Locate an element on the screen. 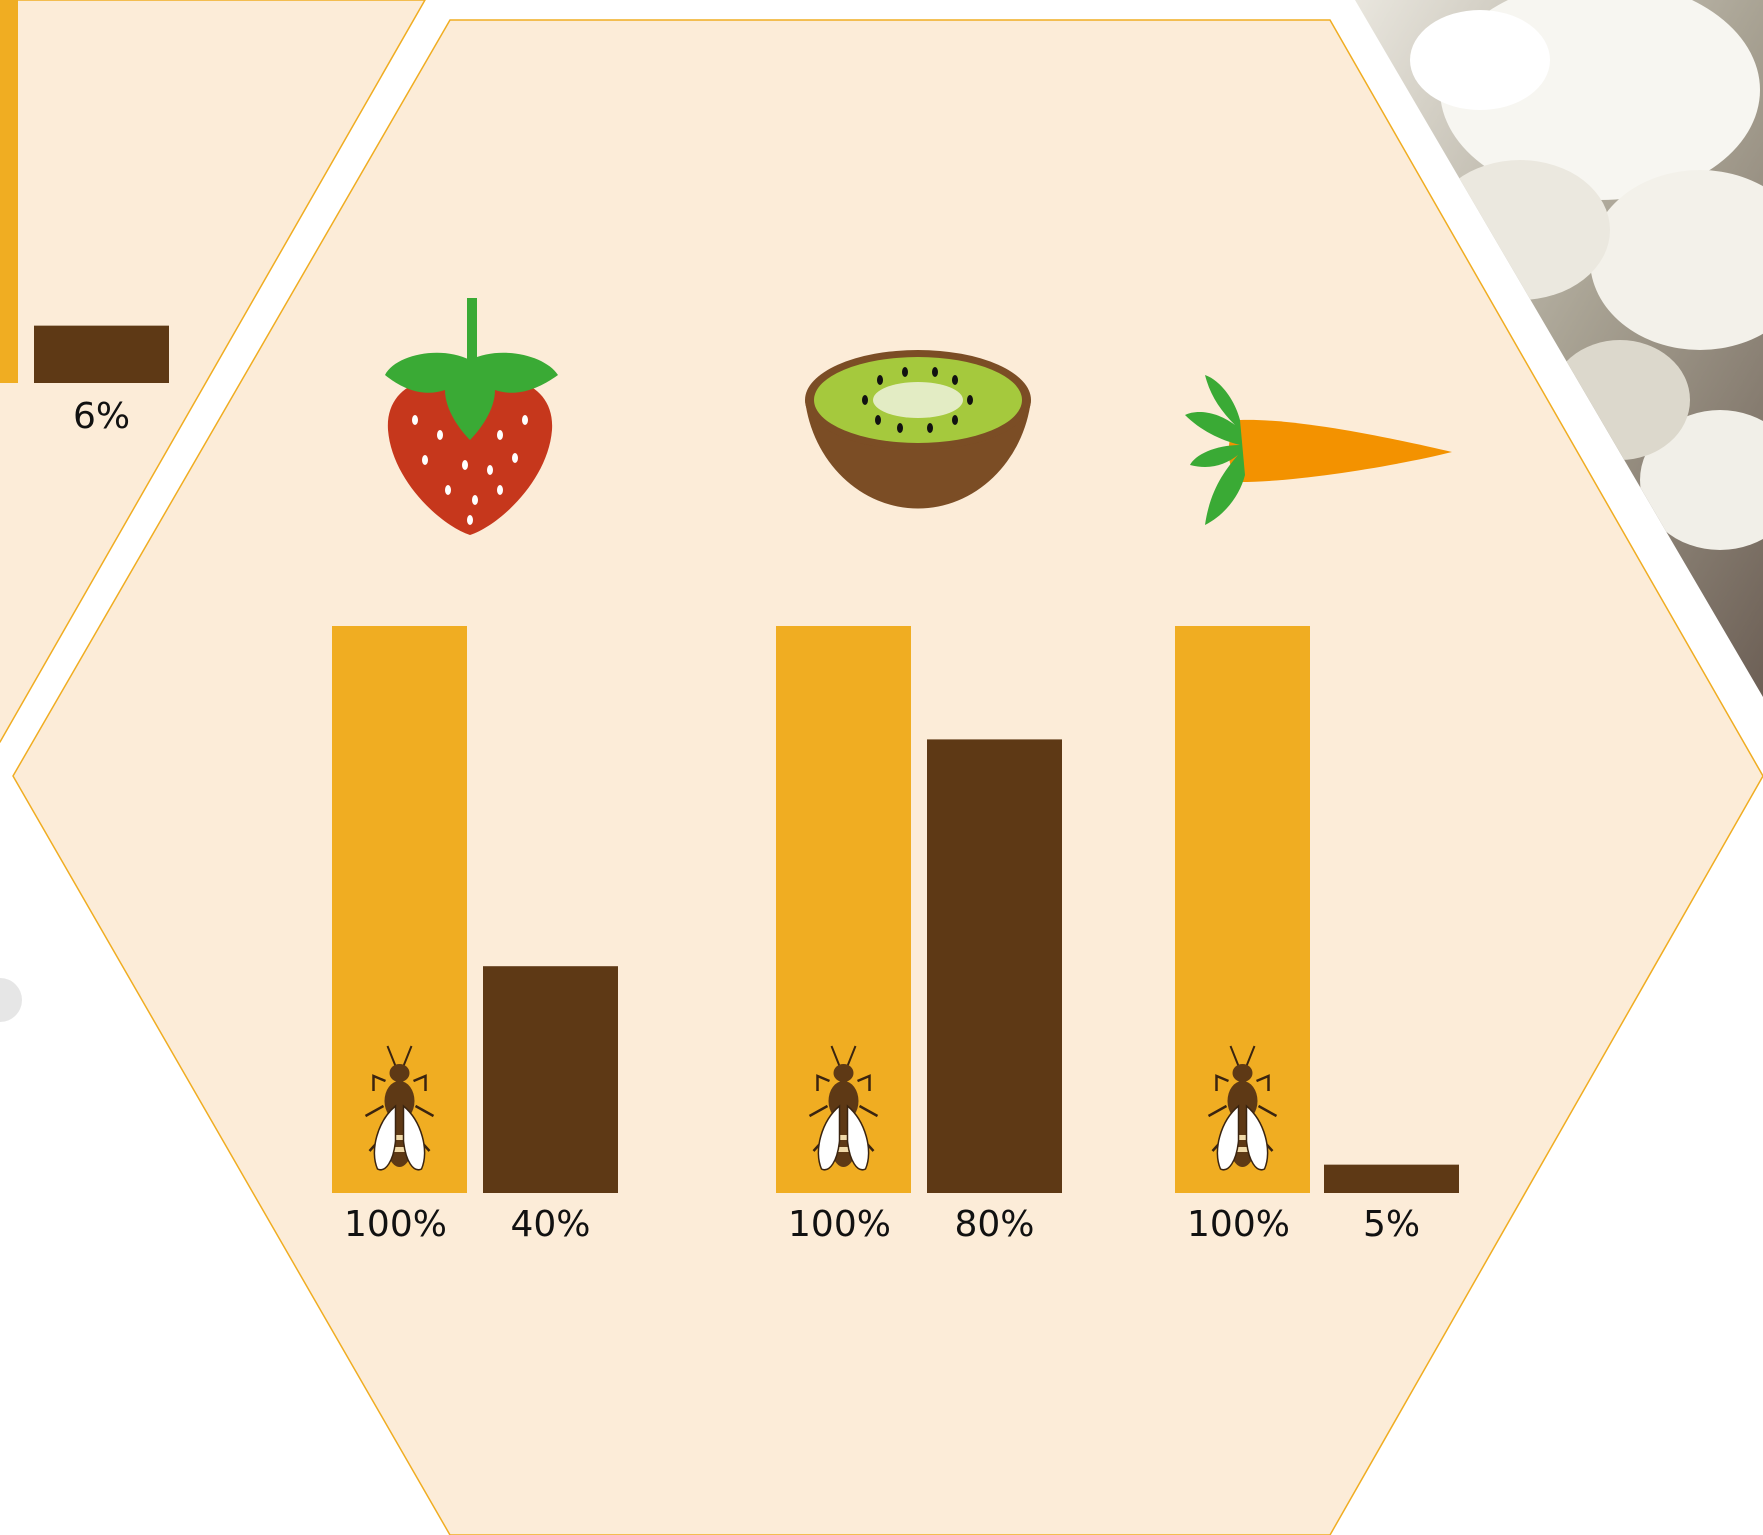 Image resolution: width=1763 pixels, height=1535 pixels. nav-dot is located at coordinates (11, 1000).